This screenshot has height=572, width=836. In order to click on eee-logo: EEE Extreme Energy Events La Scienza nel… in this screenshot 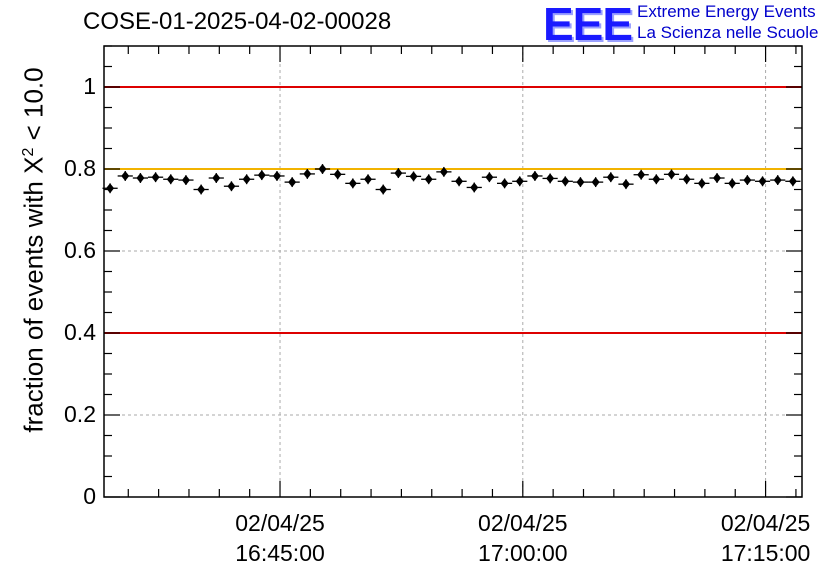, I will do `click(688, 24)`.